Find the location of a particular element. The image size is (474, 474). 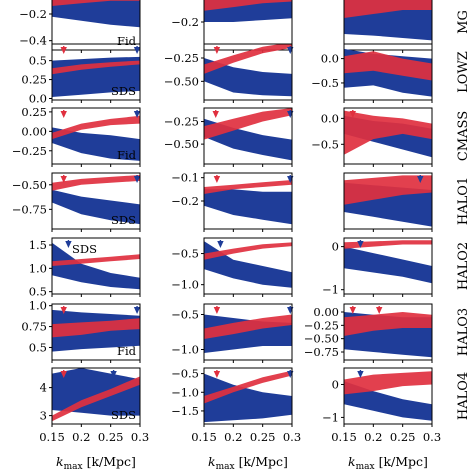

y-tick-label: 0.0 is located at coordinates (330, 59).